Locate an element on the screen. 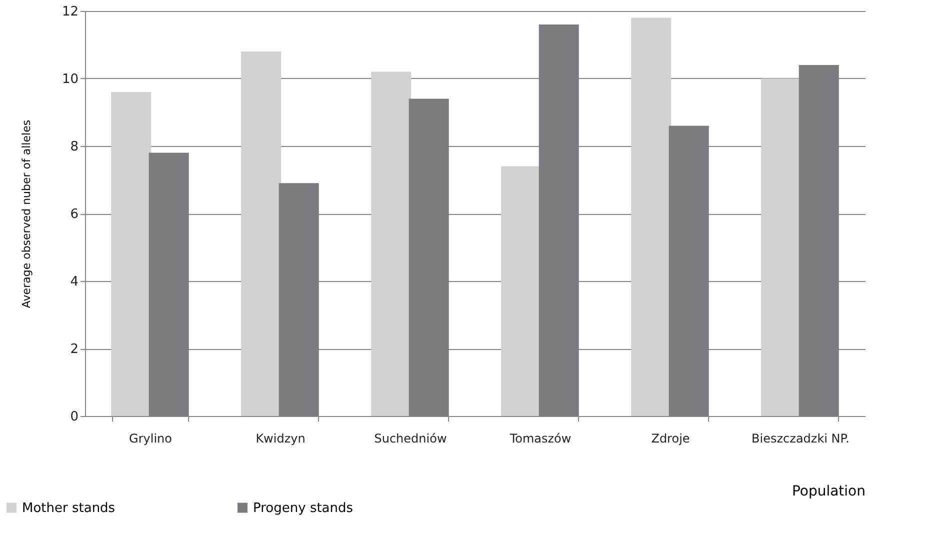  legend-label: Progeny stands is located at coordinates (303, 508).